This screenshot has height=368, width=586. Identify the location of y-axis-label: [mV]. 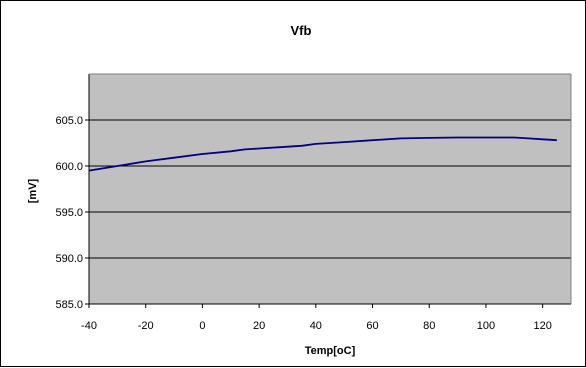
(33, 190).